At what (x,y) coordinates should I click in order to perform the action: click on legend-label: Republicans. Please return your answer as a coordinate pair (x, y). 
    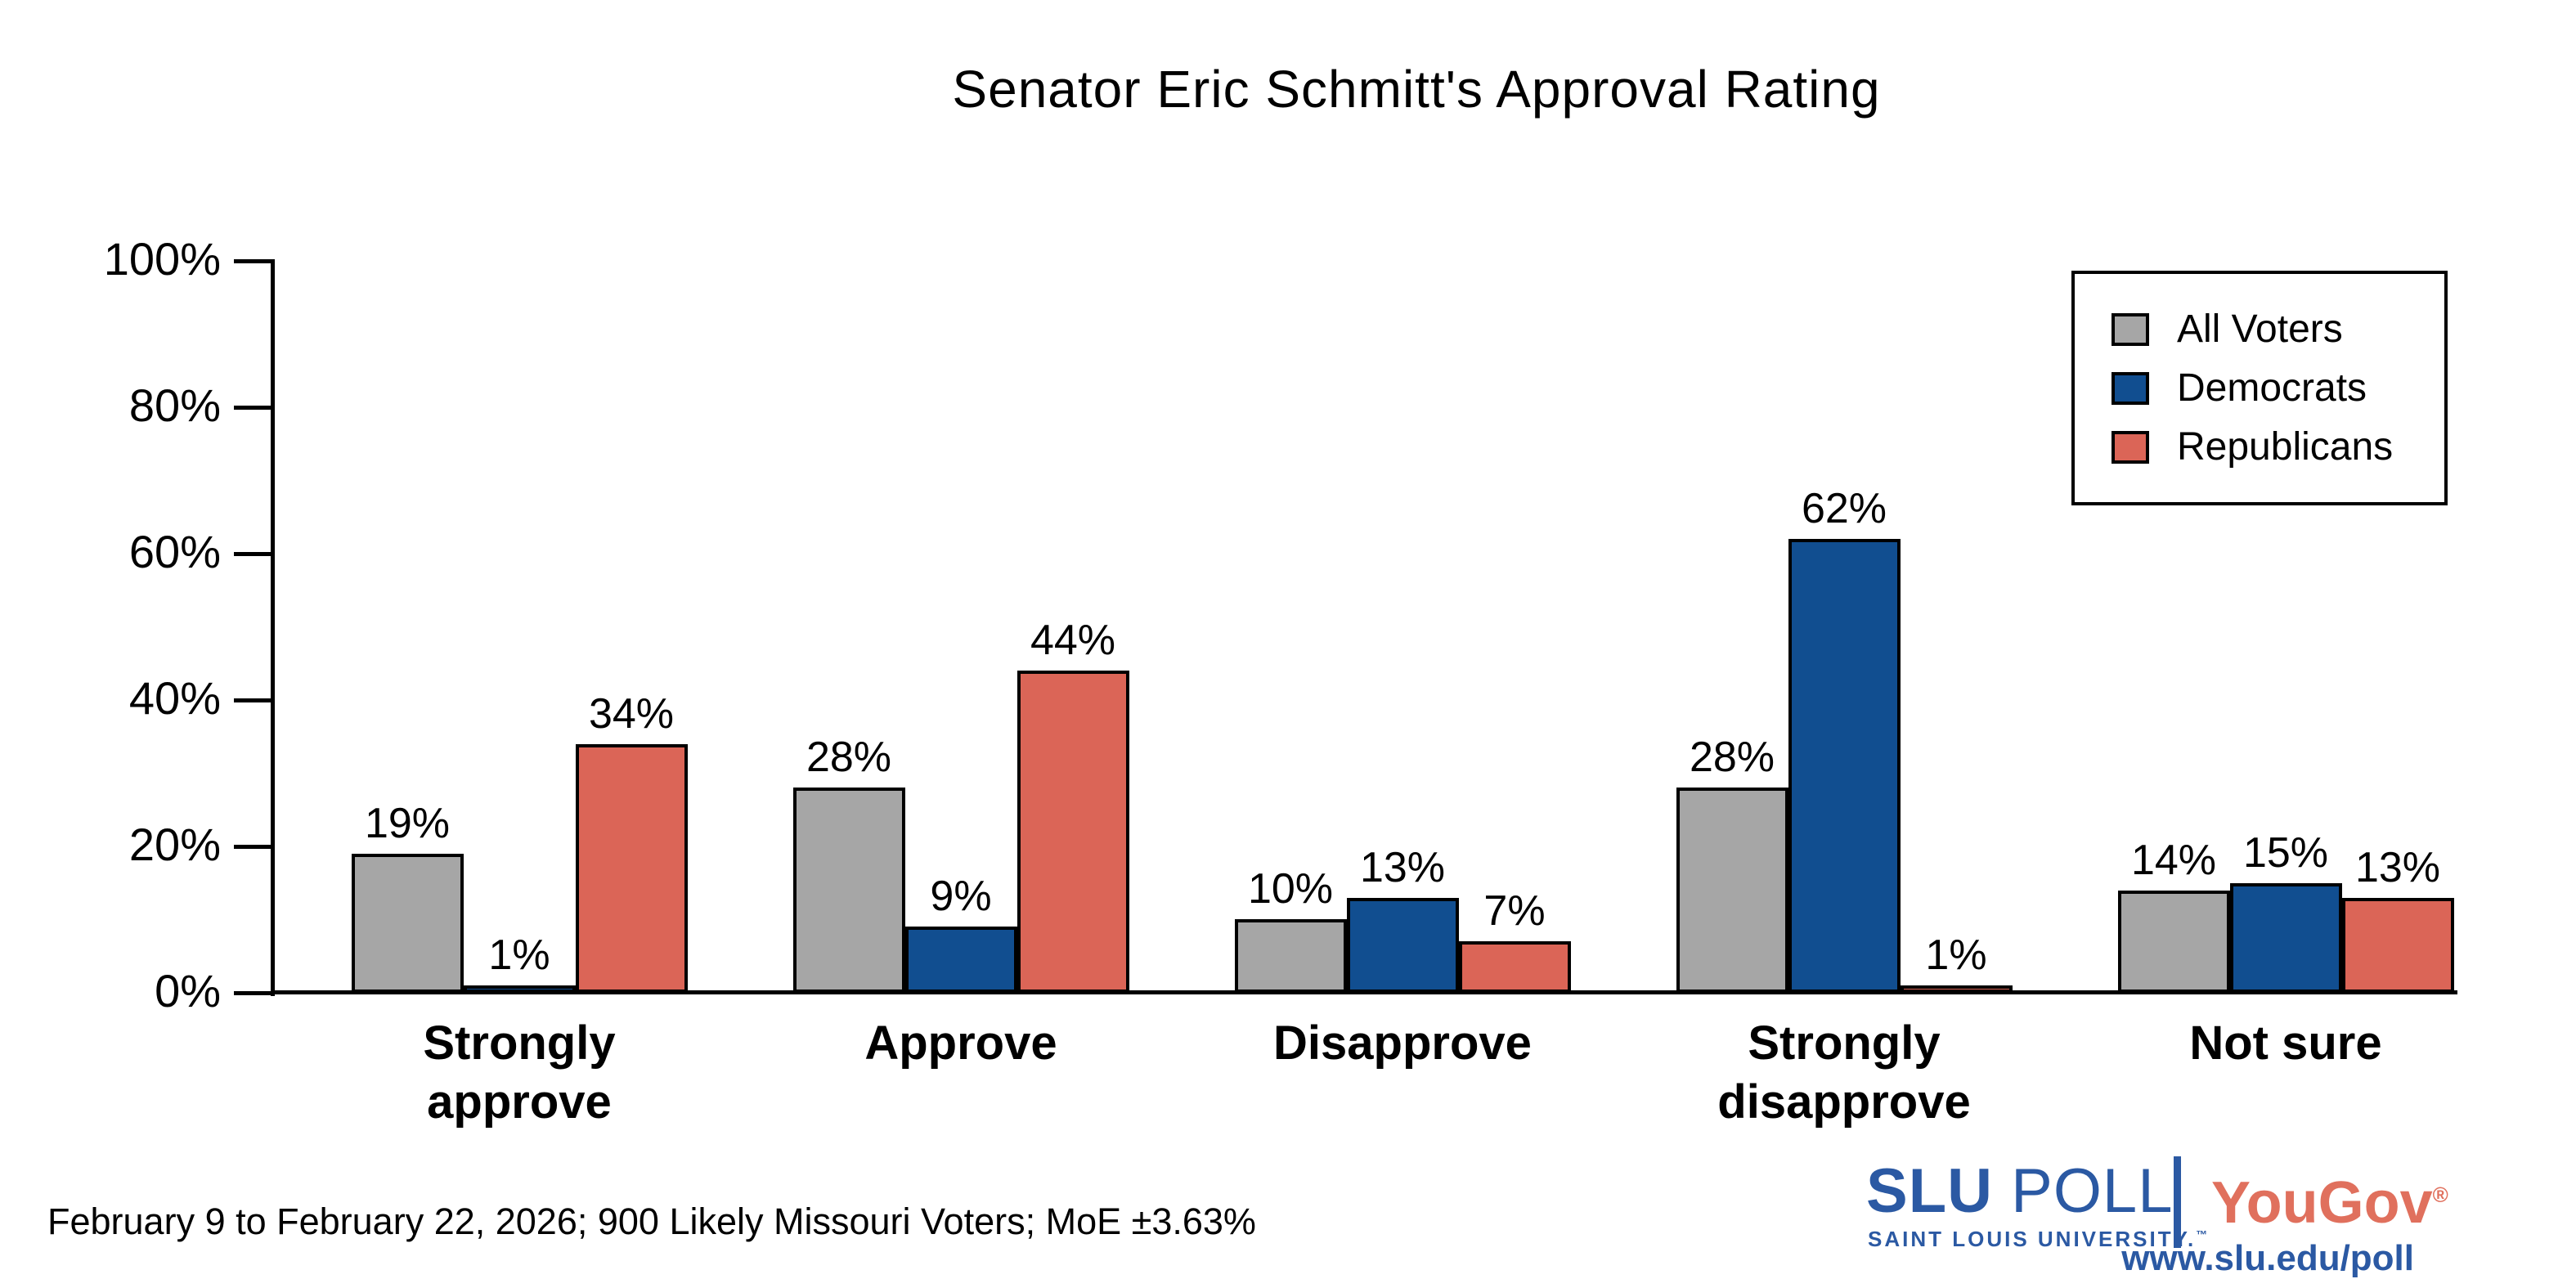
    Looking at the image, I should click on (2285, 447).